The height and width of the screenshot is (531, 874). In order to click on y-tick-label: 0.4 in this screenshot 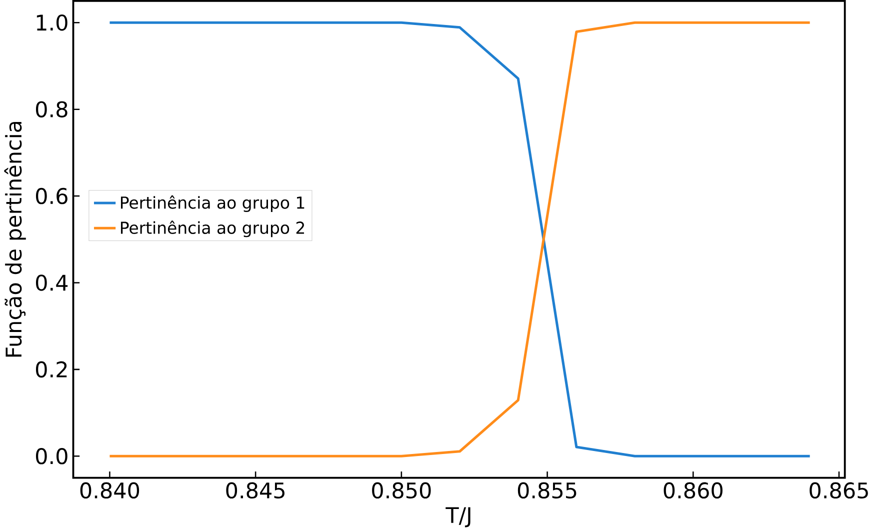, I will do `click(52, 282)`.